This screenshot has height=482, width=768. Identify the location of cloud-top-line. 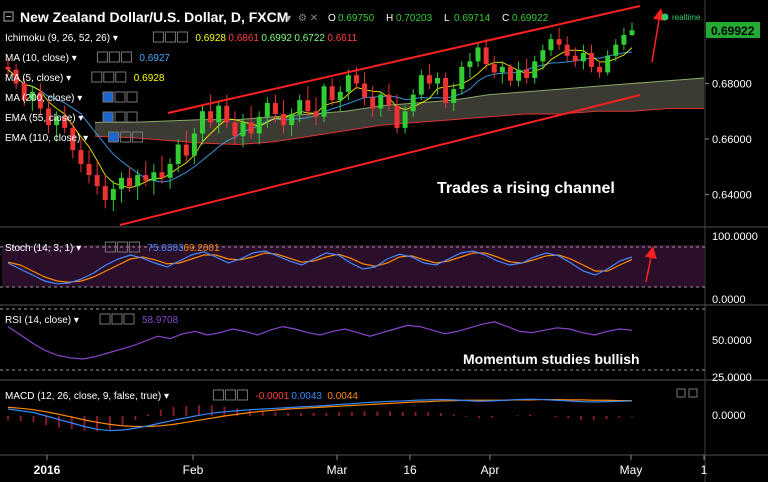
(400, 100).